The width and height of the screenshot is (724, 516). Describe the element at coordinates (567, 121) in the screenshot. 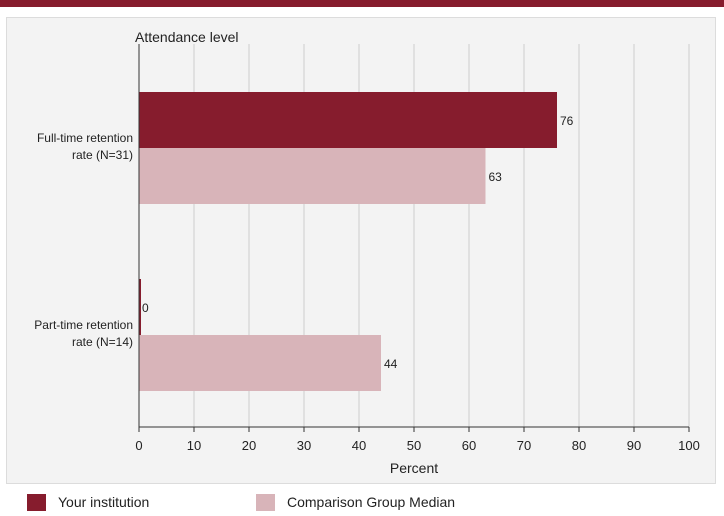

I see `data-label-0-0: 76` at that location.